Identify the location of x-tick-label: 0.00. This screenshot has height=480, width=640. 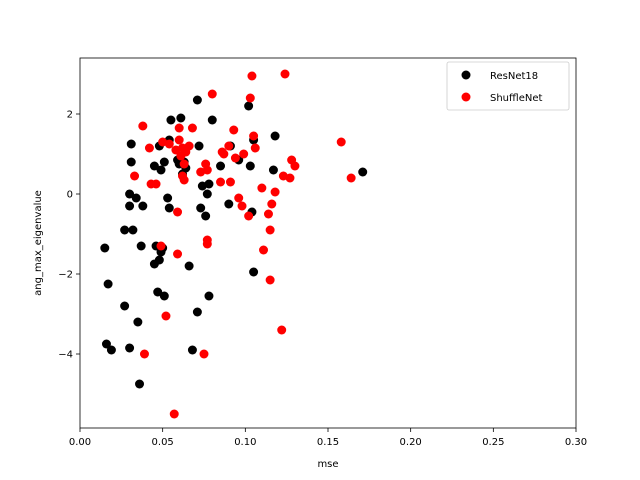
(80, 442).